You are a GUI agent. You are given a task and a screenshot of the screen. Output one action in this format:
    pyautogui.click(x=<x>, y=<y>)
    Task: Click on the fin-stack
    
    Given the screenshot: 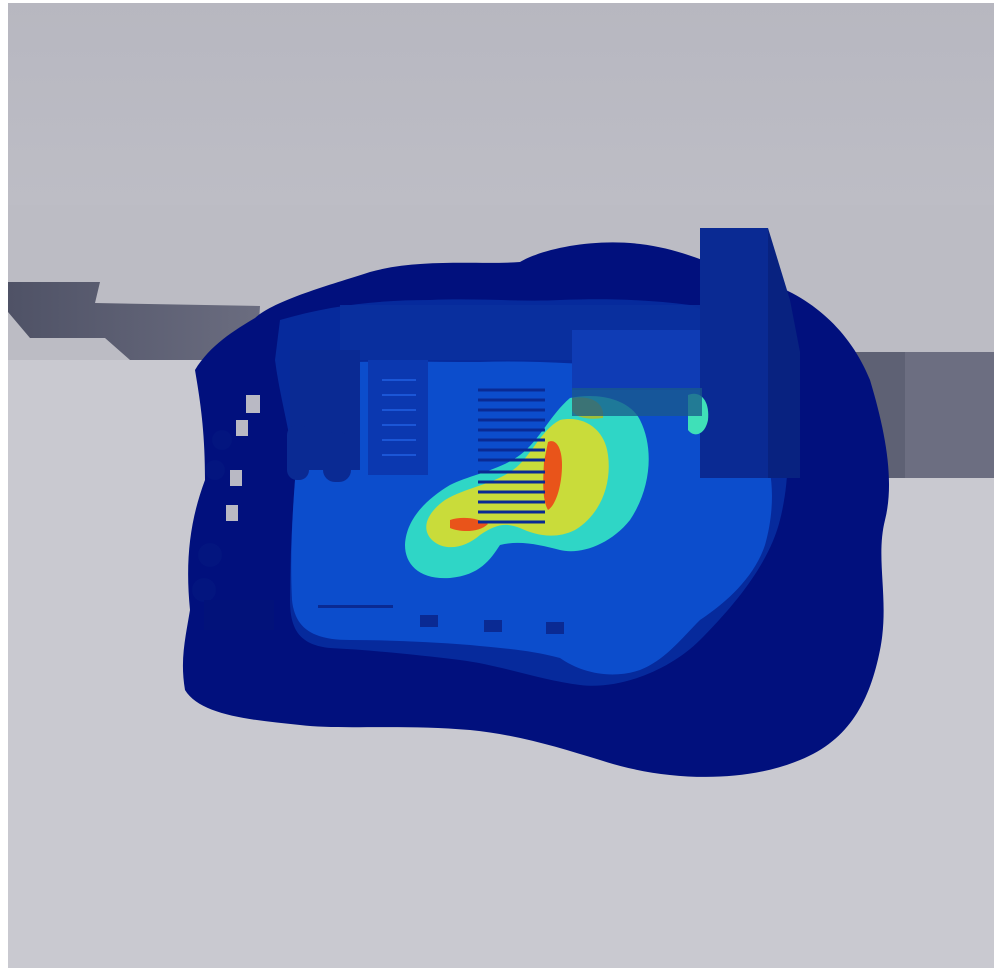 What is the action you would take?
    pyautogui.click(x=511, y=456)
    